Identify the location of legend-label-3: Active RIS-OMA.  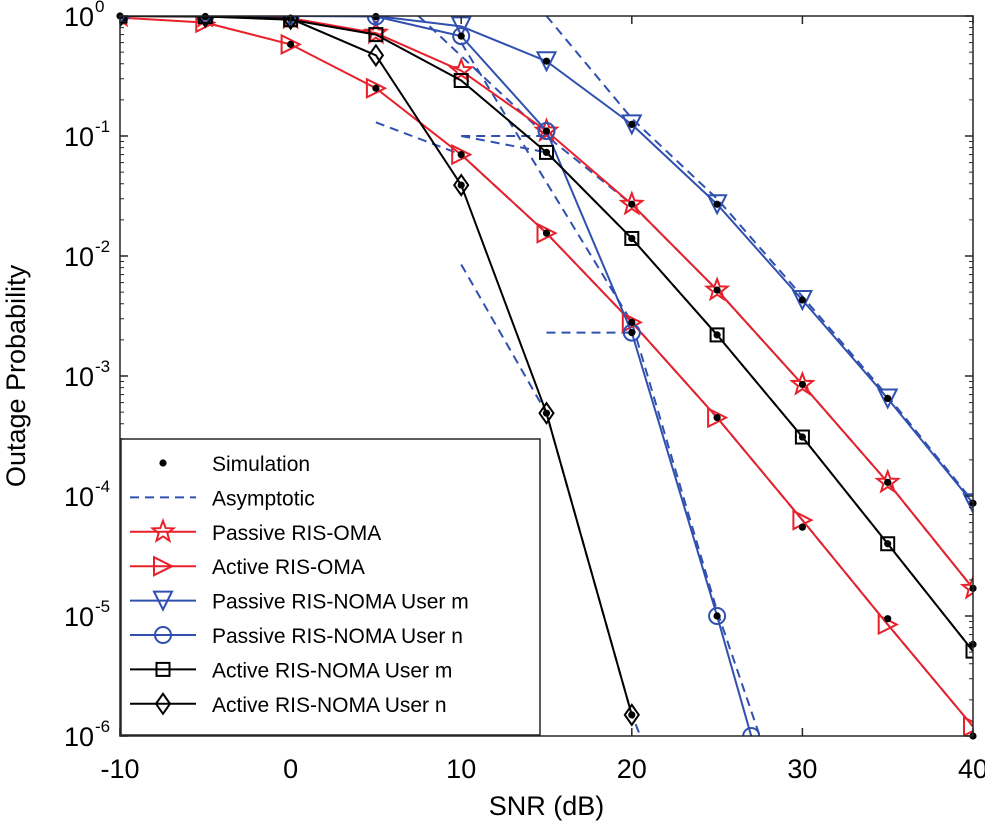
(288, 567).